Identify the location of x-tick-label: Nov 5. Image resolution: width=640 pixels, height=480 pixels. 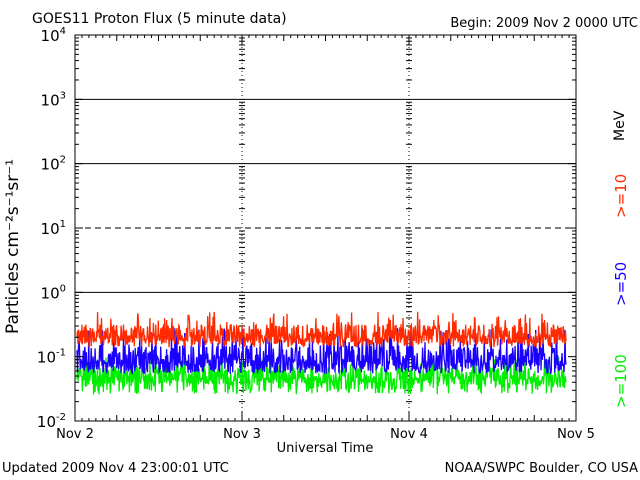
(576, 434).